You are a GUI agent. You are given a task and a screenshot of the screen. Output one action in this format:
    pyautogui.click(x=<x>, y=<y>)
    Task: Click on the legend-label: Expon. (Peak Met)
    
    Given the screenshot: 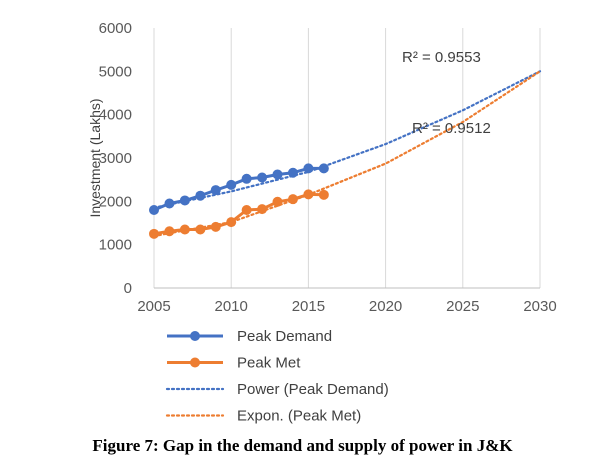 What is the action you would take?
    pyautogui.click(x=299, y=416)
    